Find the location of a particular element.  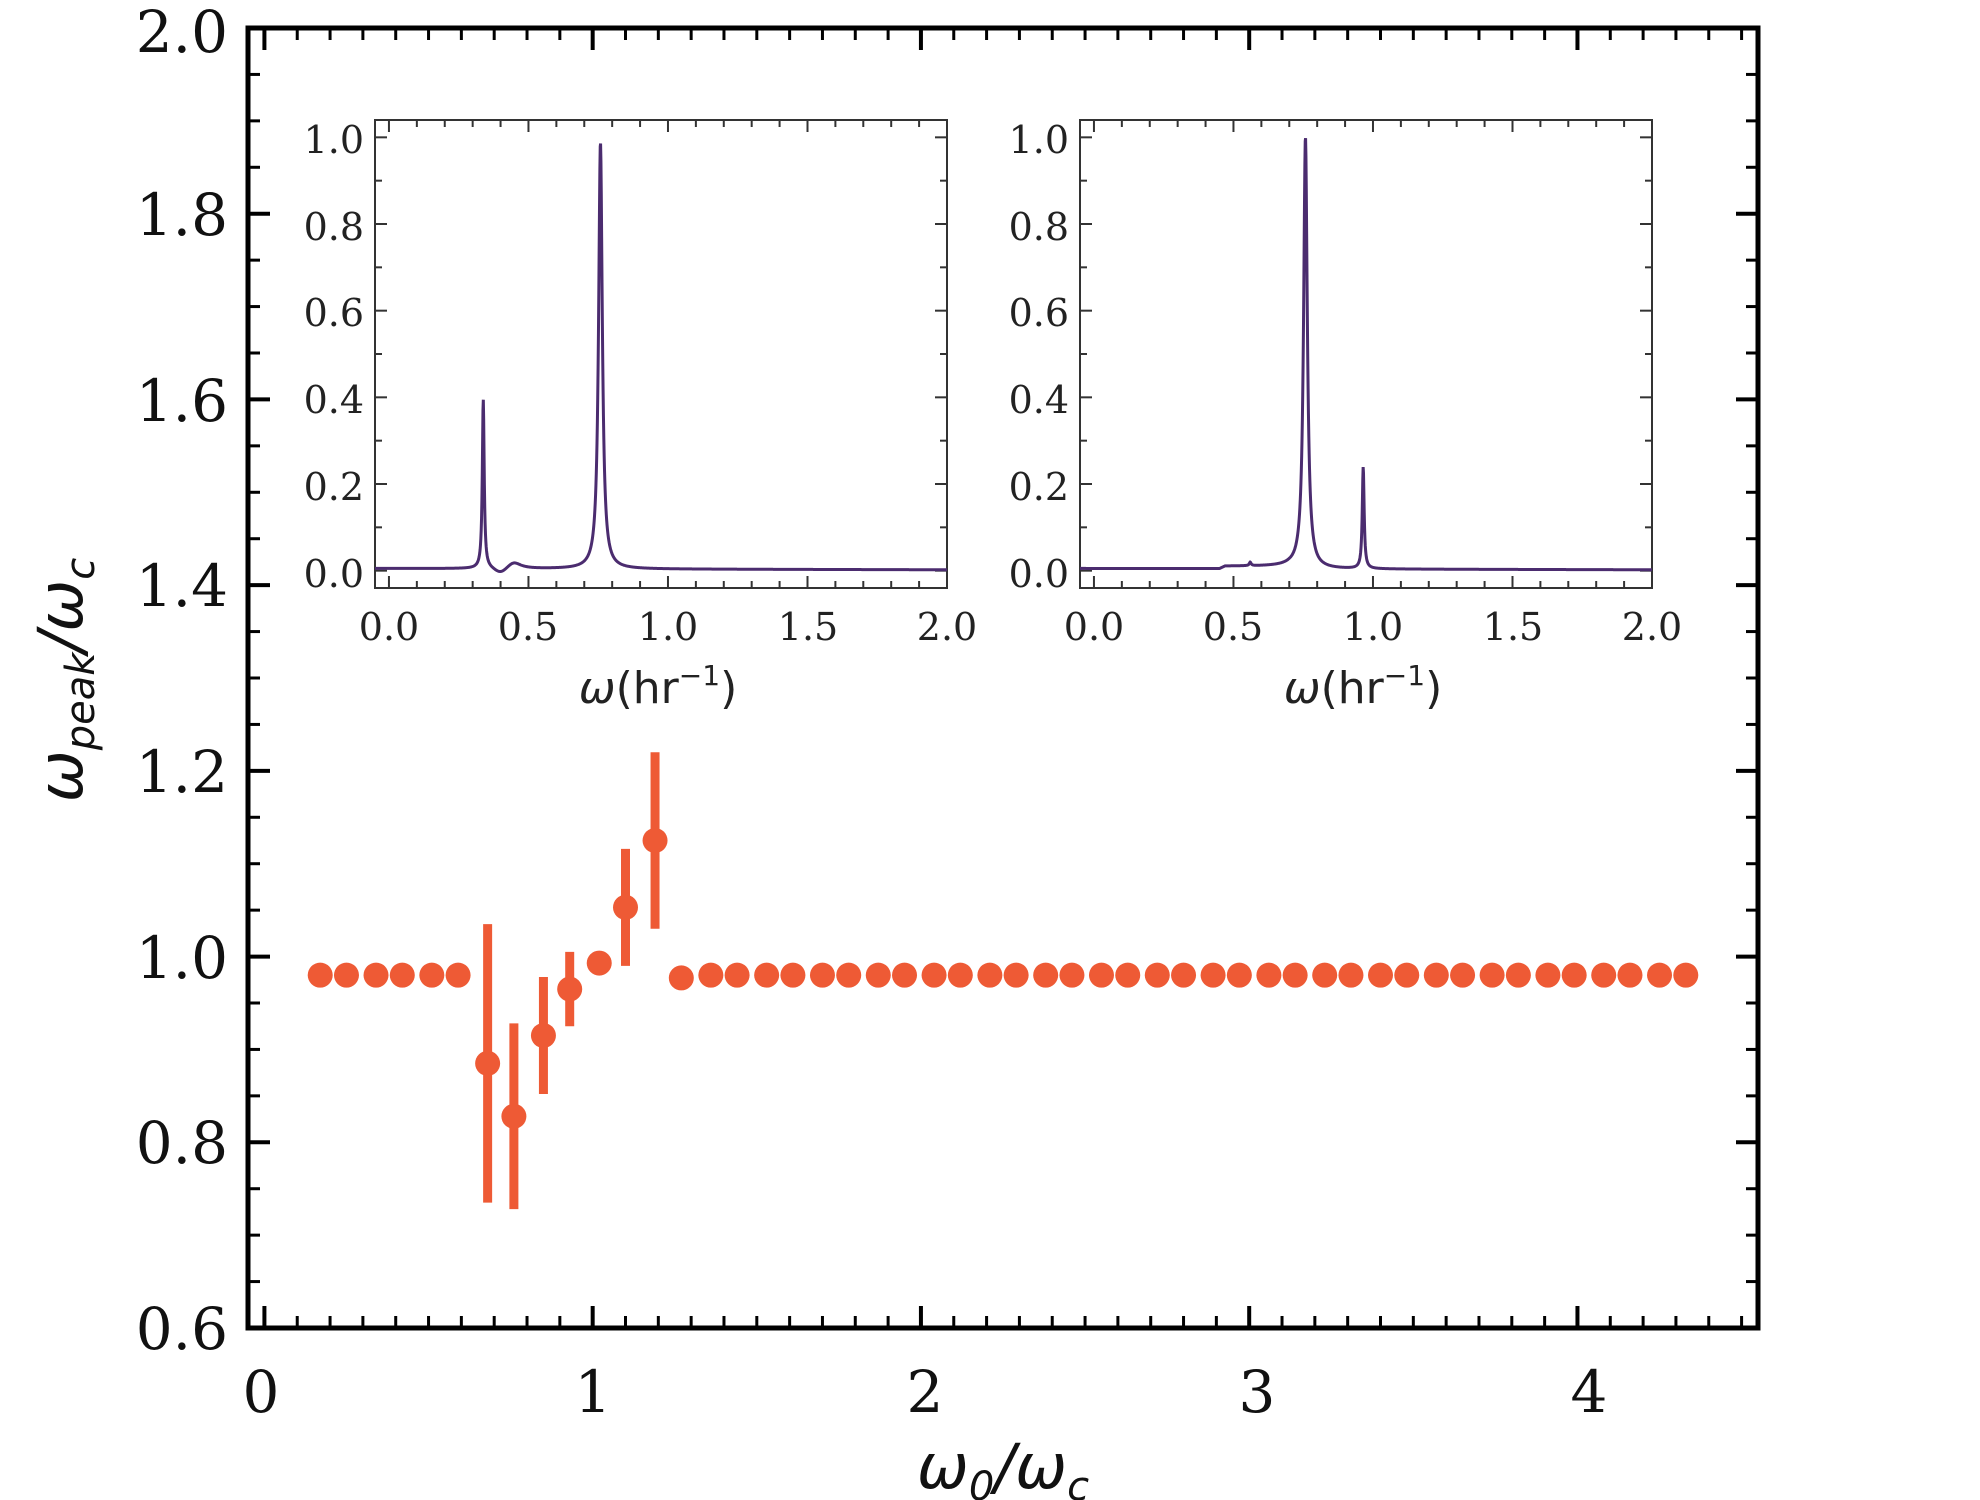

inset-right-x-axis-title: ω(hr−1) is located at coordinates (1363, 686).